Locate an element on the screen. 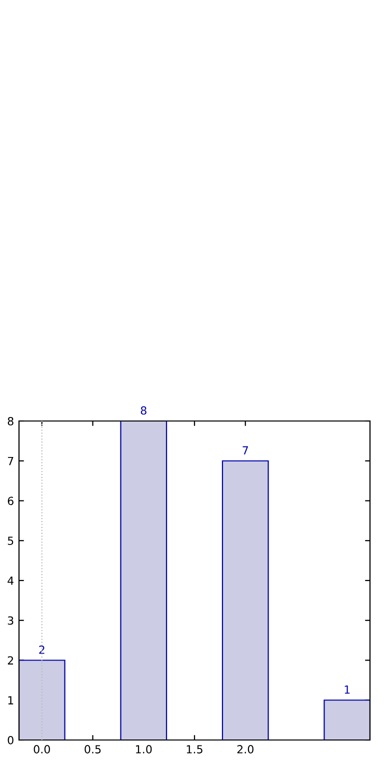  x-tick-label: 0.5 is located at coordinates (92, 749).